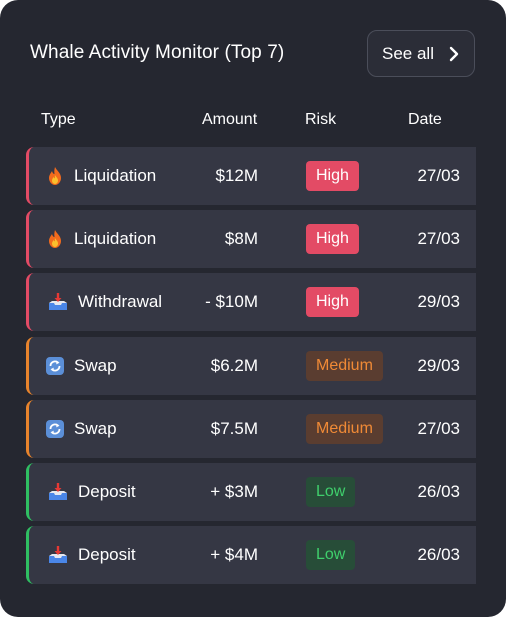 This screenshot has height=617, width=506. What do you see at coordinates (234, 365) in the screenshot?
I see `row-amount: $6.2M` at bounding box center [234, 365].